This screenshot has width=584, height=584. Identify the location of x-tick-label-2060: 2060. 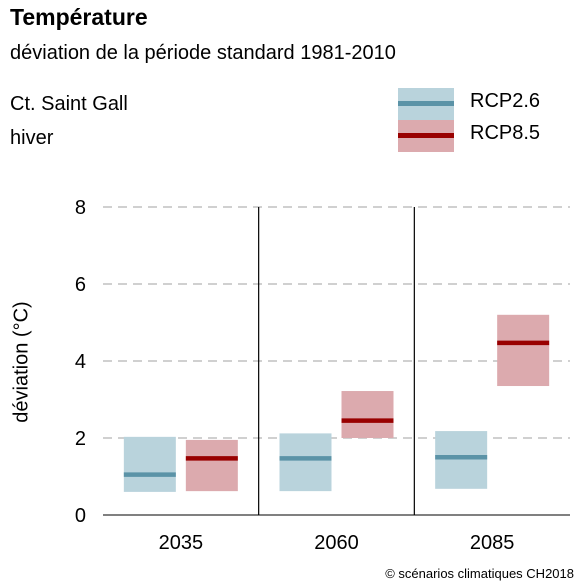
(336, 543).